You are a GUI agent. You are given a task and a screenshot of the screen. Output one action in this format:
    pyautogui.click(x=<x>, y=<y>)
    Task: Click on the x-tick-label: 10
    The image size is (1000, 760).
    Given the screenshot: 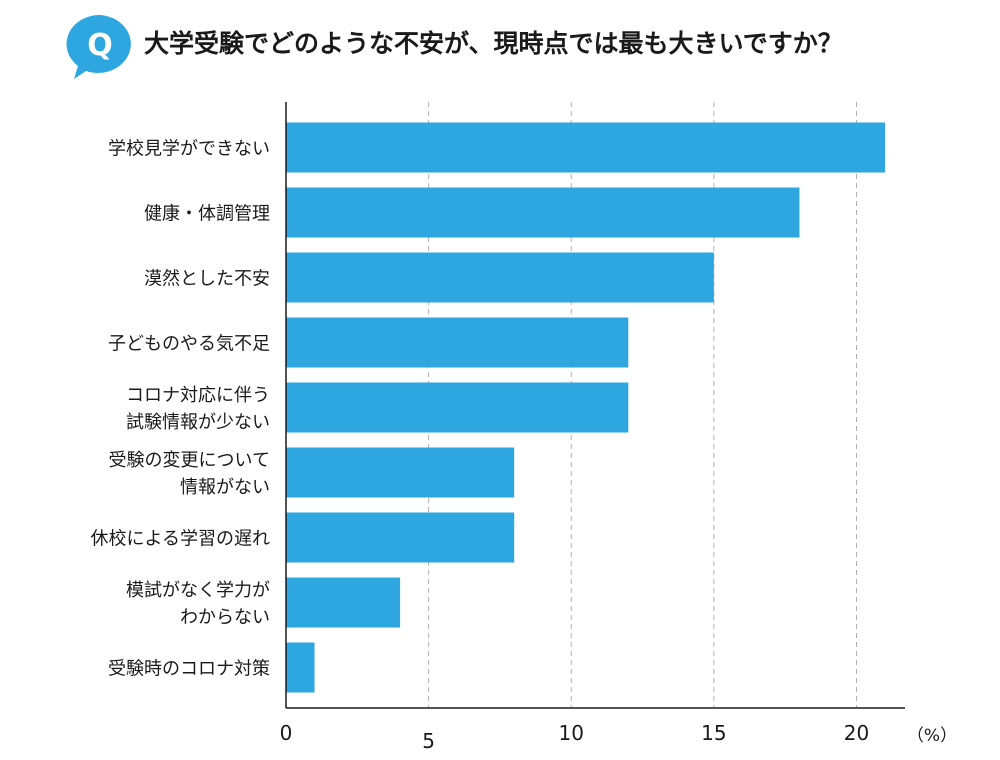 What is the action you would take?
    pyautogui.click(x=571, y=733)
    